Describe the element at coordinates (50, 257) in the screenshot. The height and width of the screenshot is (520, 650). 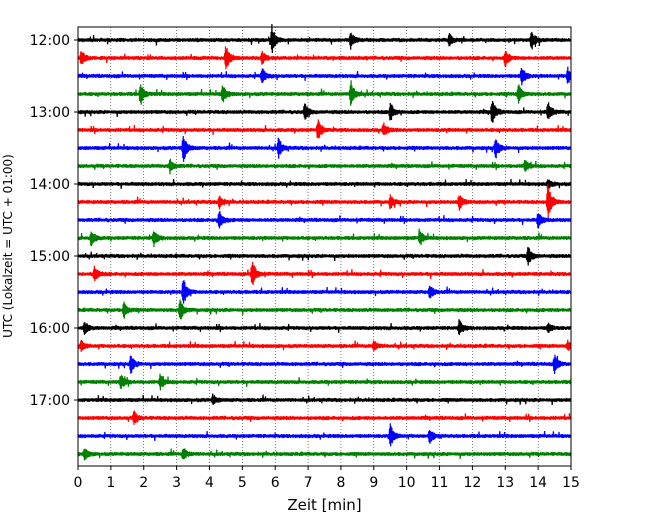
I see `y-tick-label: 15:00` at that location.